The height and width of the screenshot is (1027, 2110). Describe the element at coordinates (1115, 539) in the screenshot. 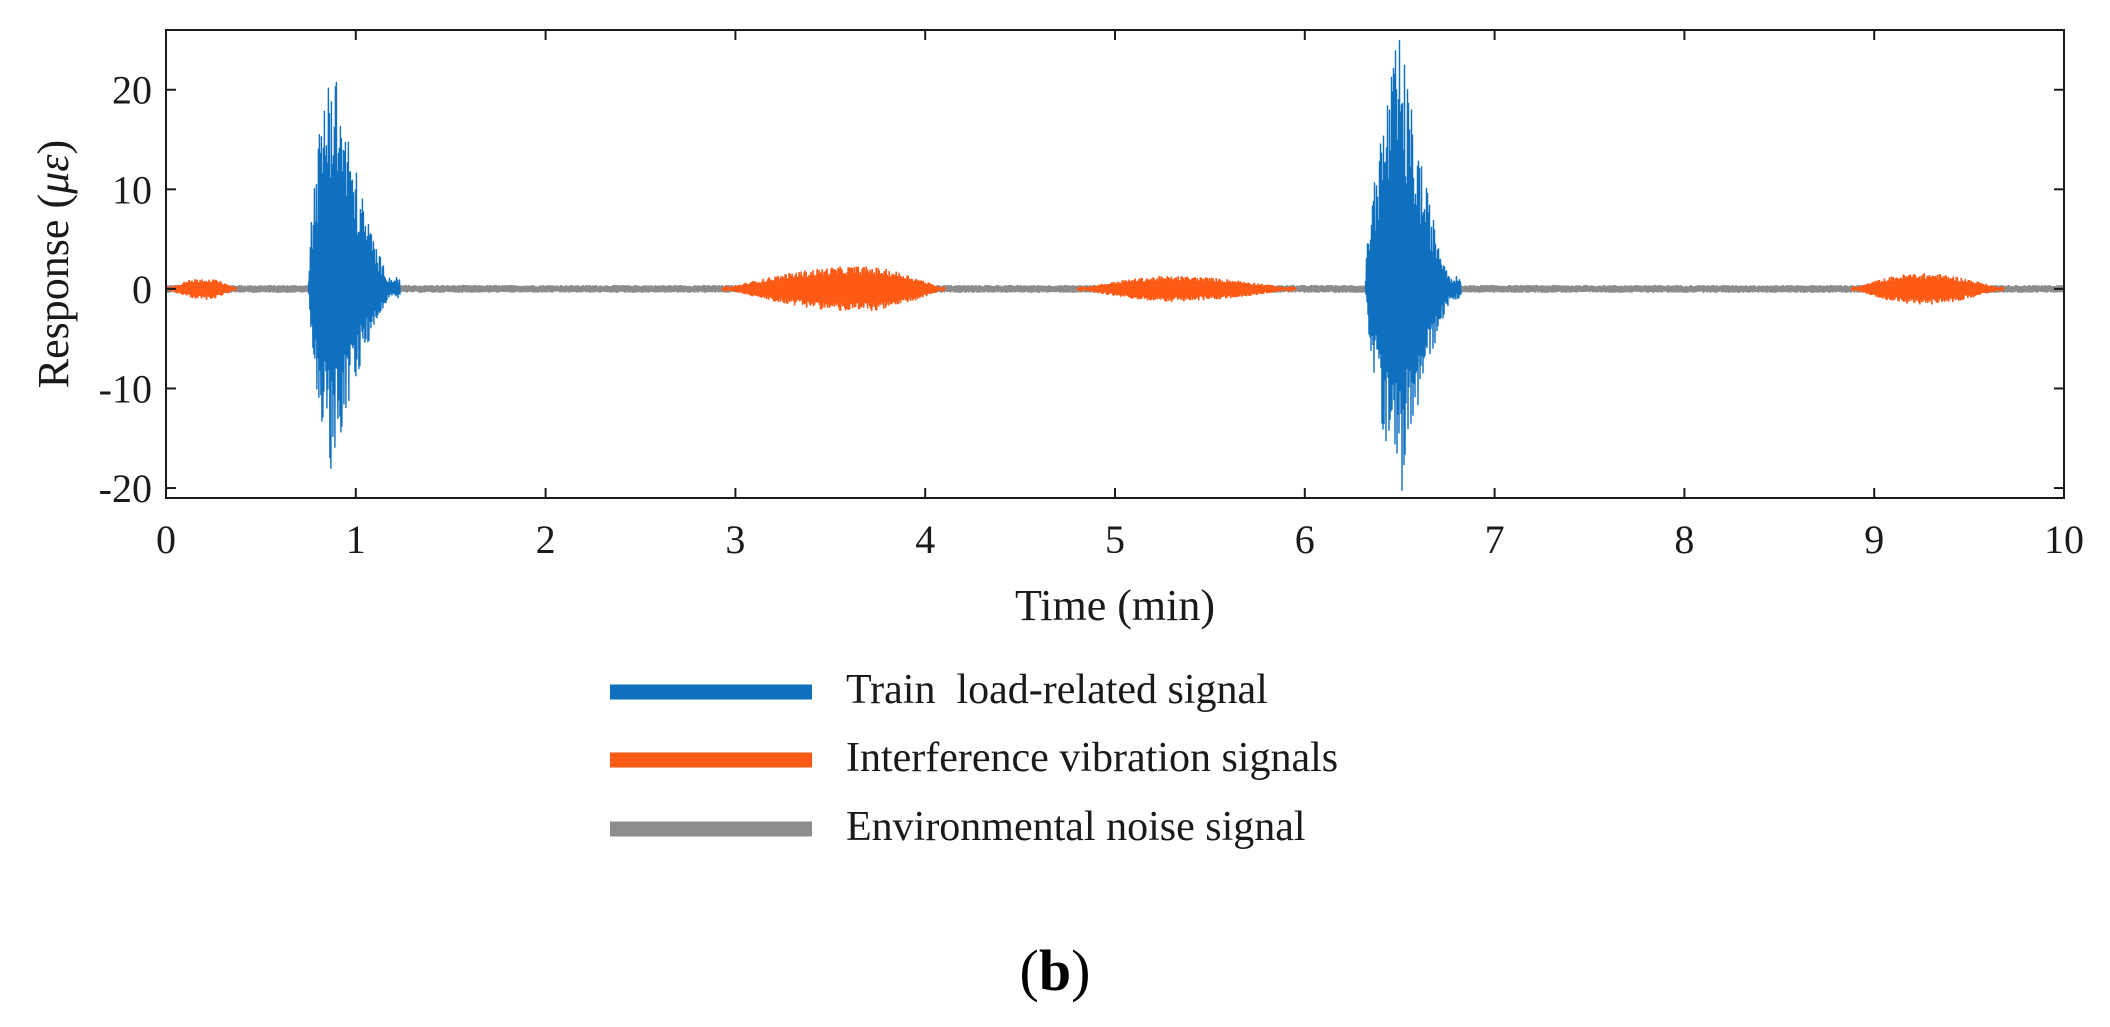

I see `x-tick-label: 5` at that location.